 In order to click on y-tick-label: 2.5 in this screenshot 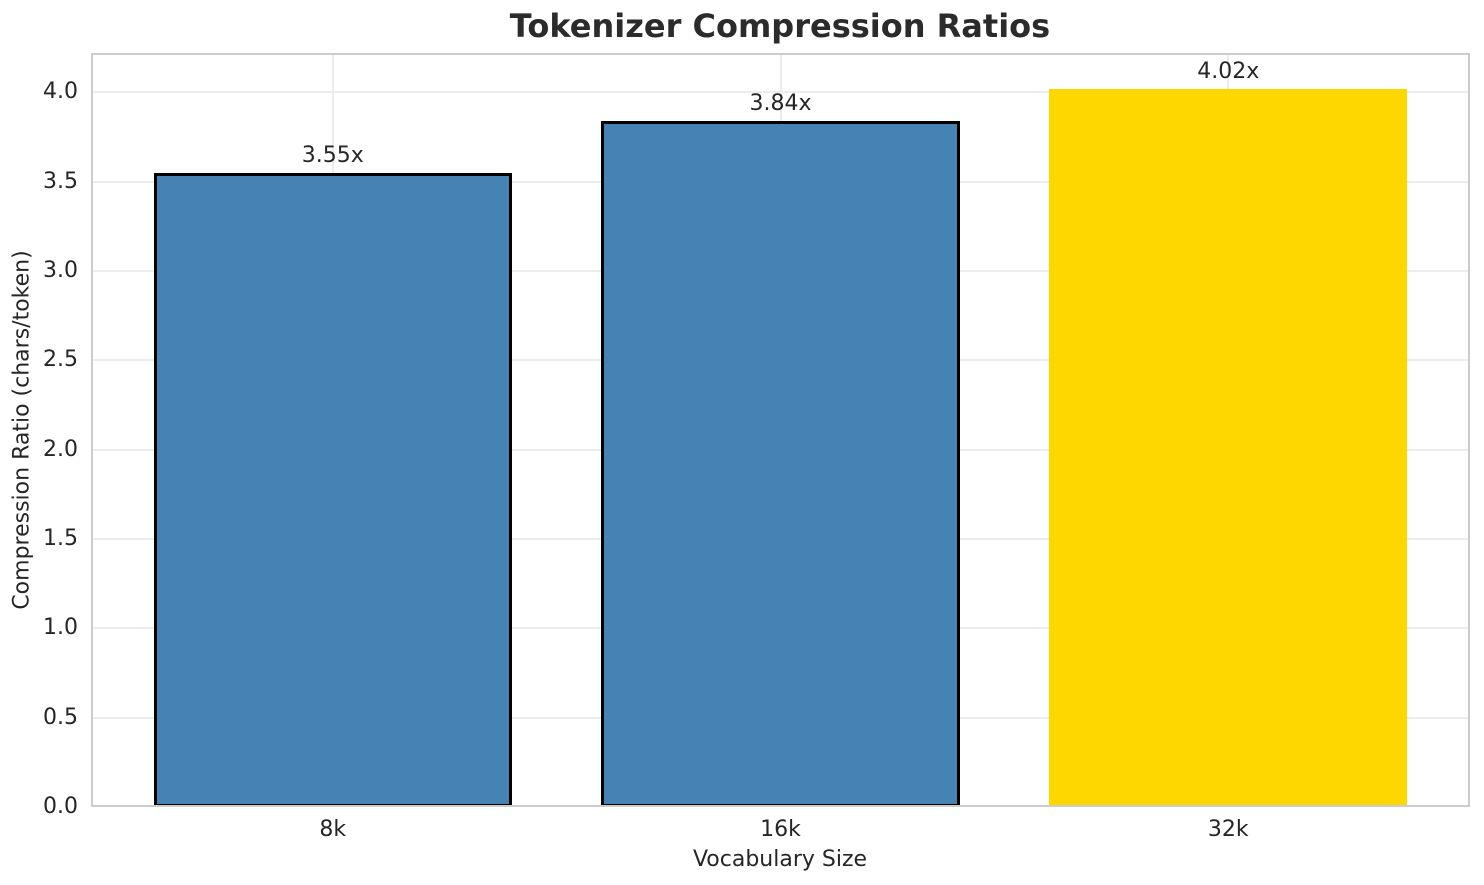, I will do `click(60, 360)`.